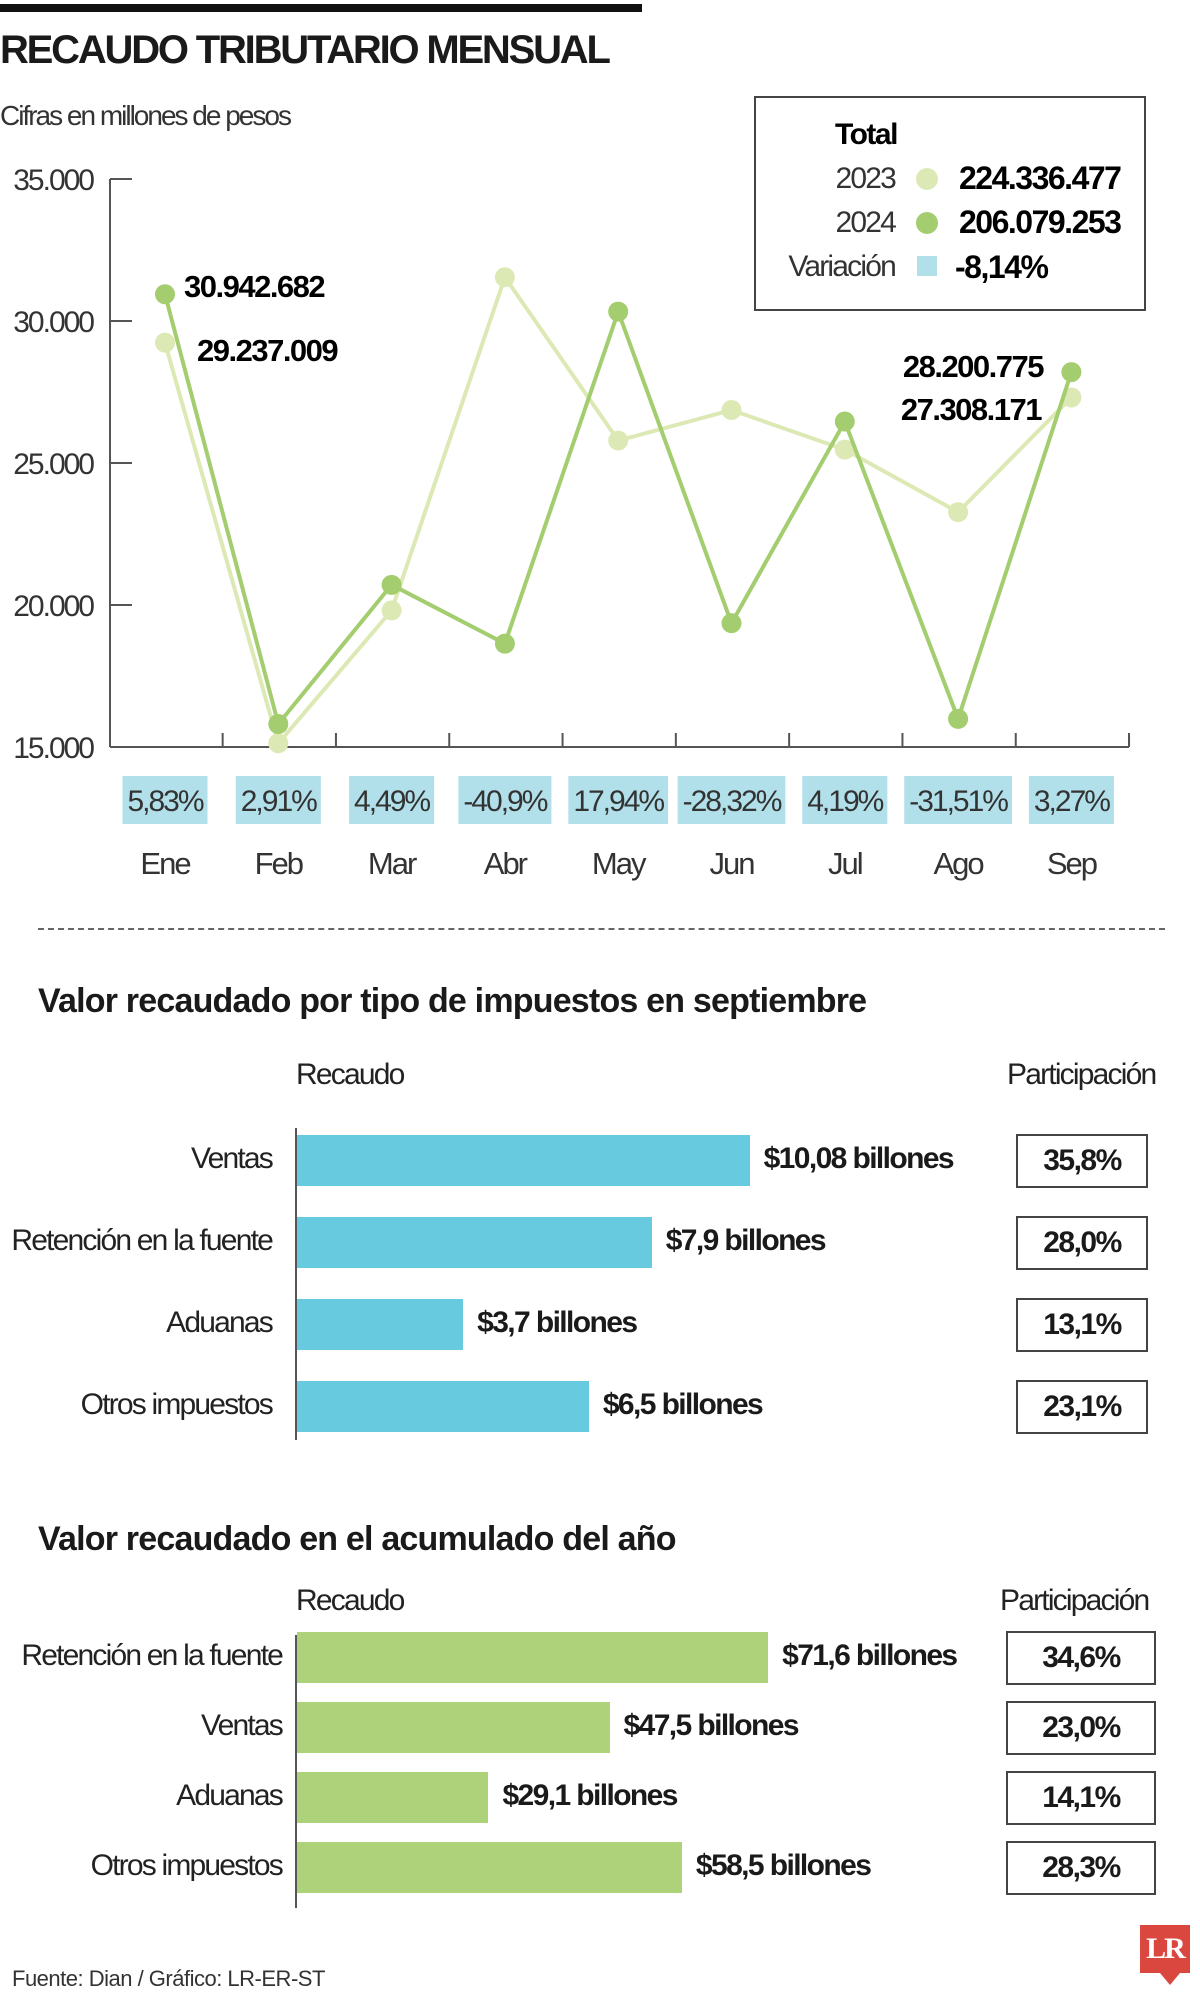 This screenshot has height=1997, width=1200. I want to click on data-point-2023-Jul, so click(844, 449).